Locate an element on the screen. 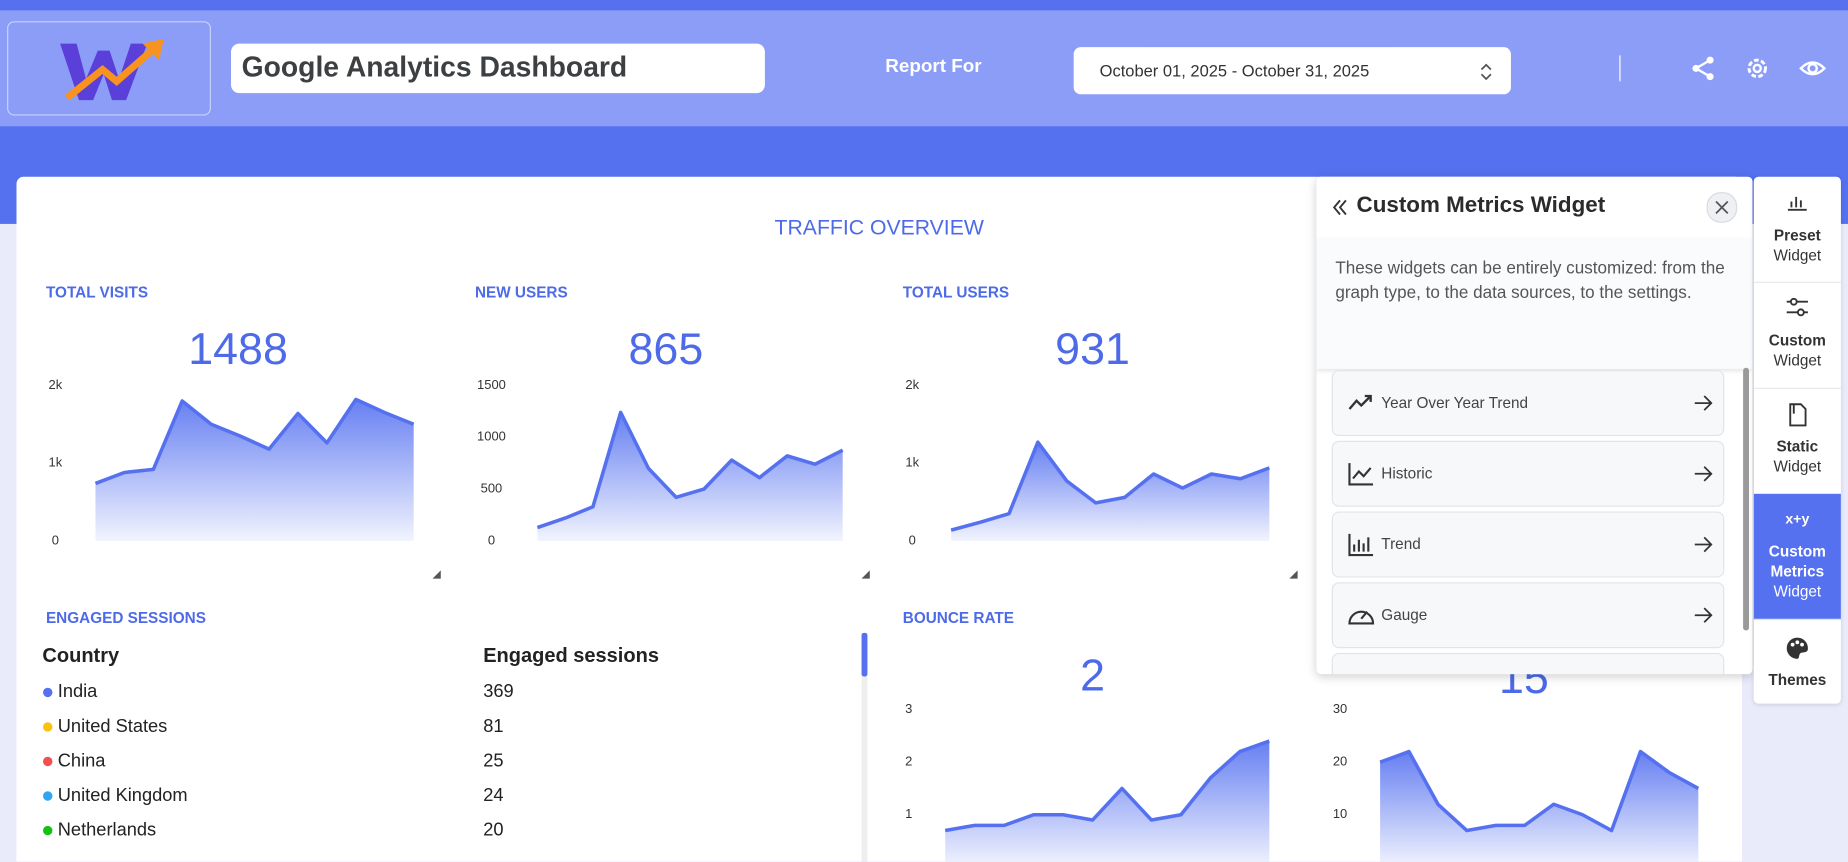 The width and height of the screenshot is (1848, 862). option-label: Historic is located at coordinates (1407, 473).